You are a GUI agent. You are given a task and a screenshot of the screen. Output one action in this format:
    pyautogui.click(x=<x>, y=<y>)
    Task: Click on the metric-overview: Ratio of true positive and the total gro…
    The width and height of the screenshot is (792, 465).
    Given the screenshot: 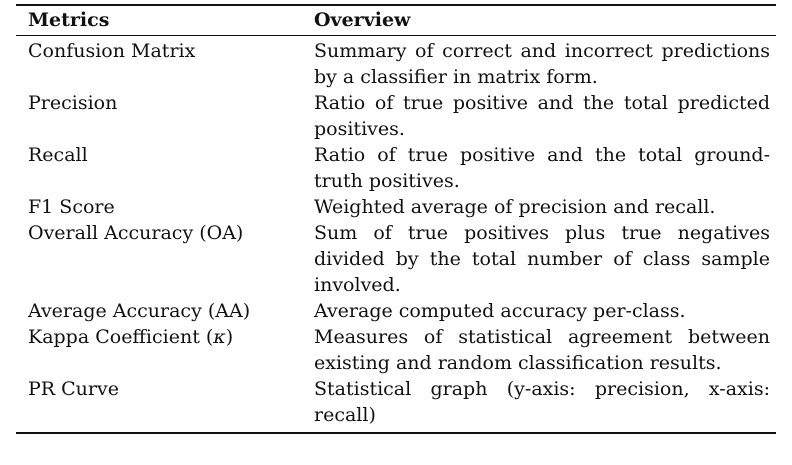 What is the action you would take?
    pyautogui.click(x=542, y=168)
    